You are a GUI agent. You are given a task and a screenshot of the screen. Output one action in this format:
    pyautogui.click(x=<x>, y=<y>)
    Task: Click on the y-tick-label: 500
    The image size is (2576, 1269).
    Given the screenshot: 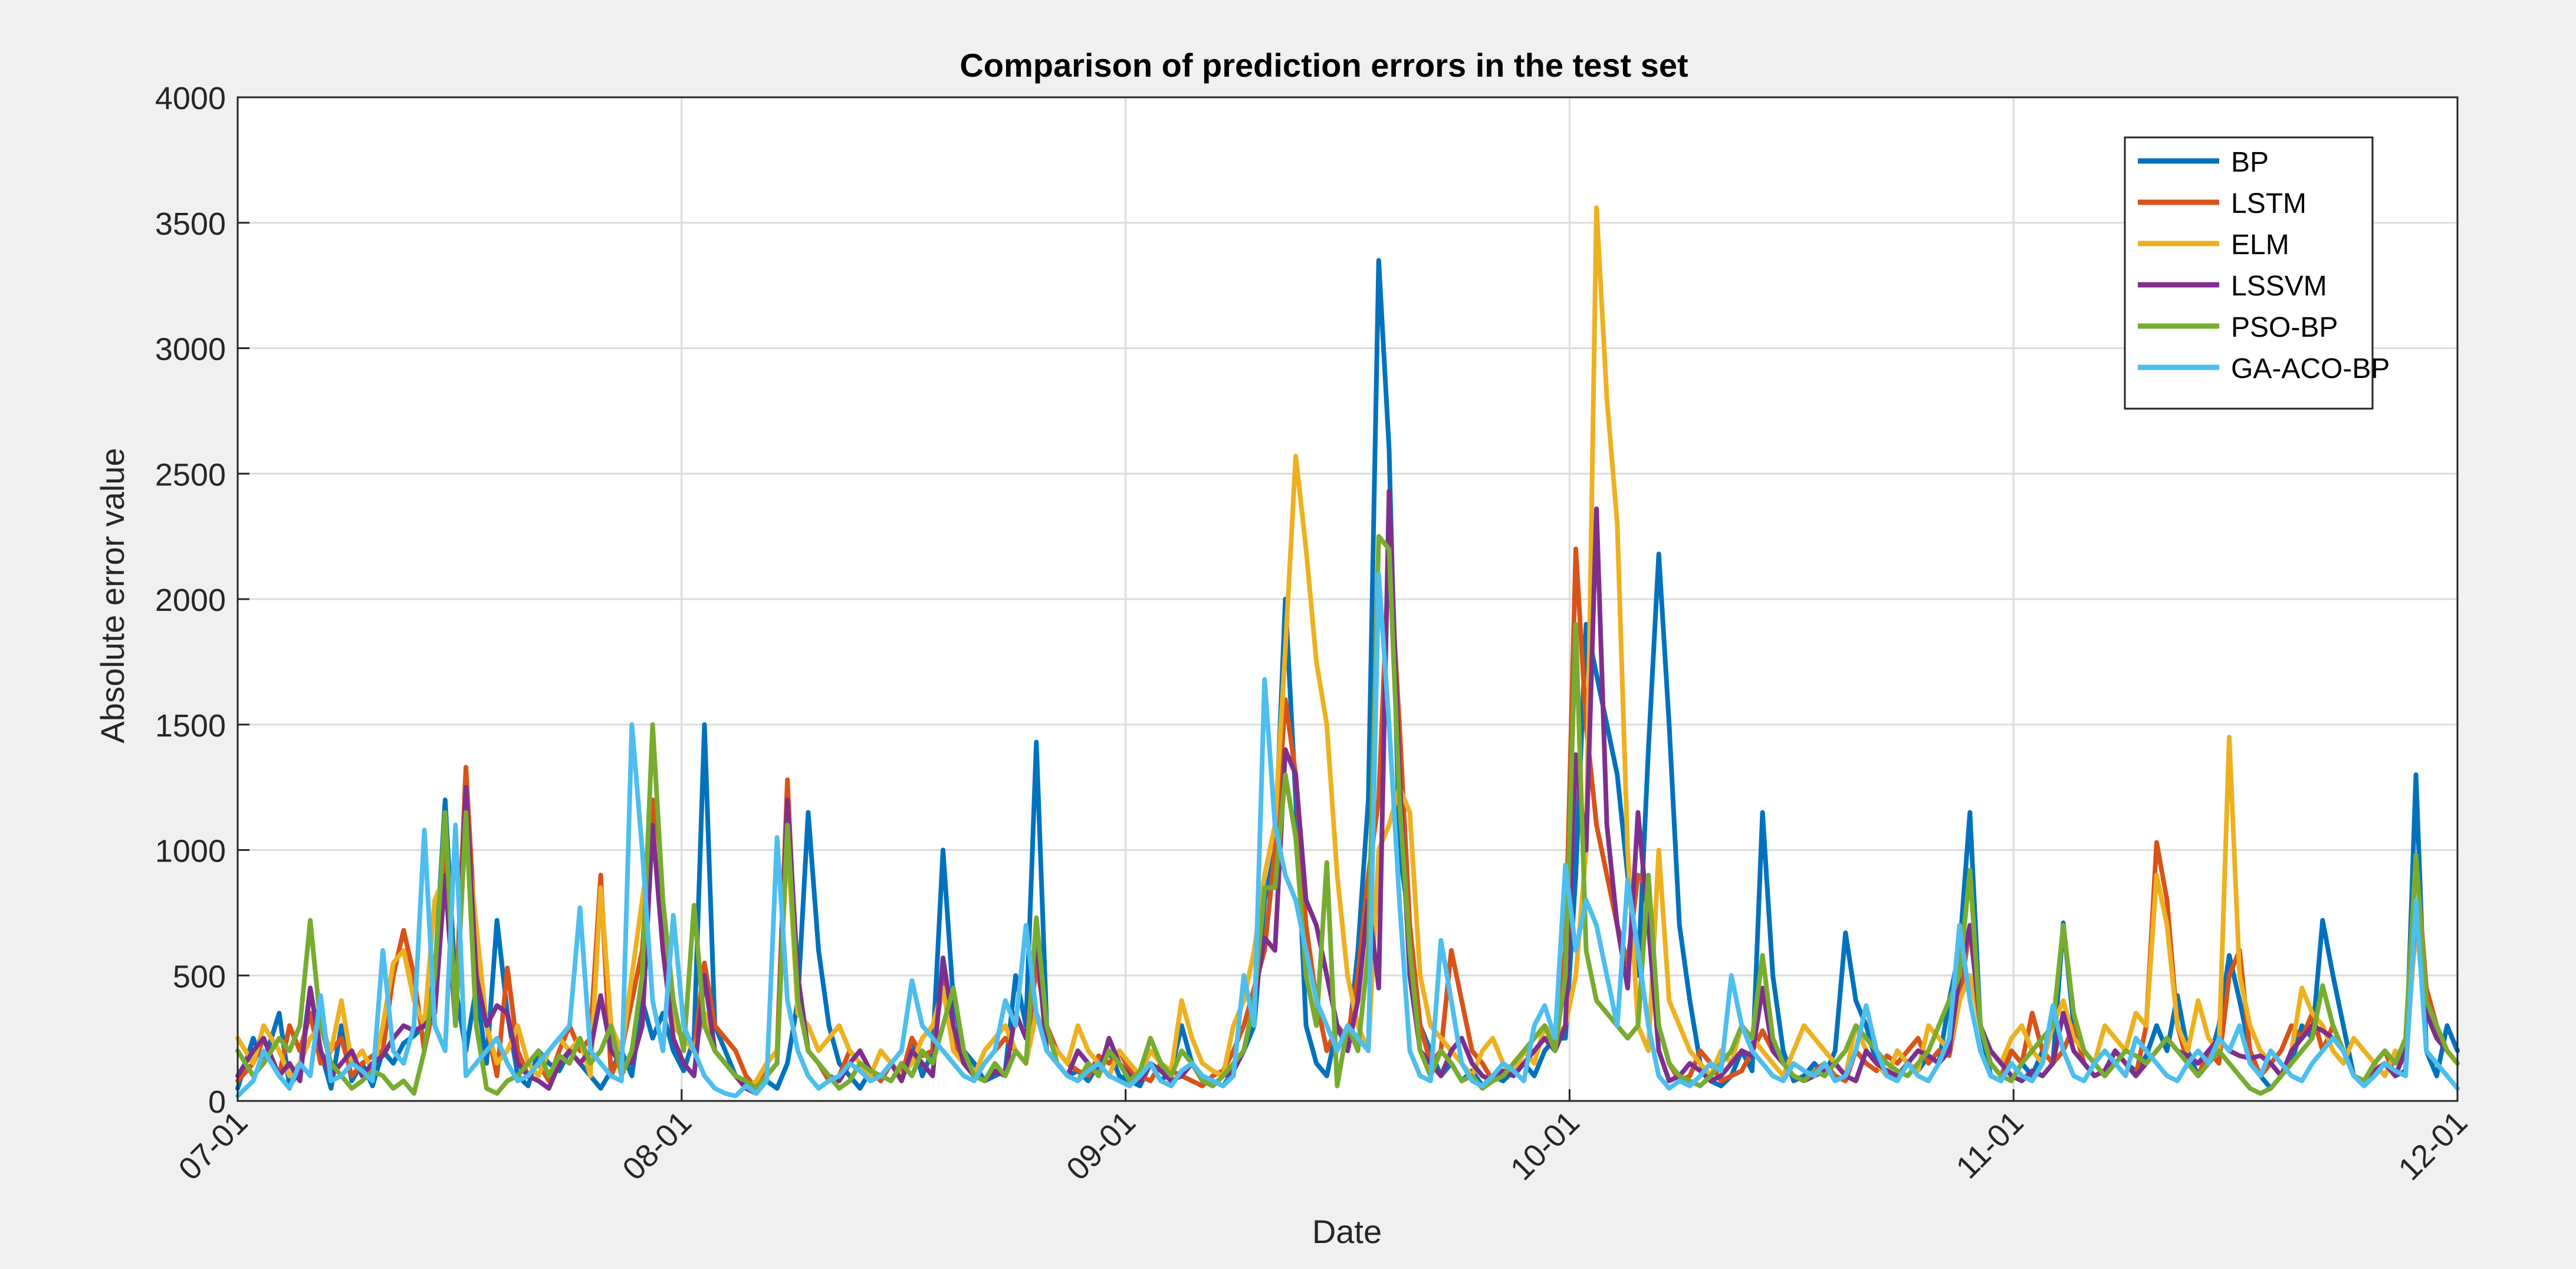 What is the action you would take?
    pyautogui.click(x=199, y=976)
    